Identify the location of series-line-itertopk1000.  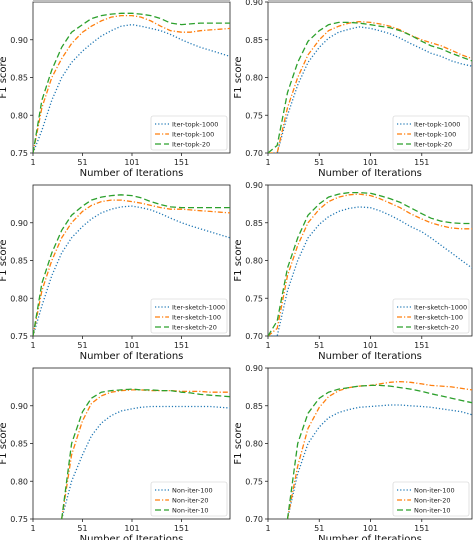
(131, 88).